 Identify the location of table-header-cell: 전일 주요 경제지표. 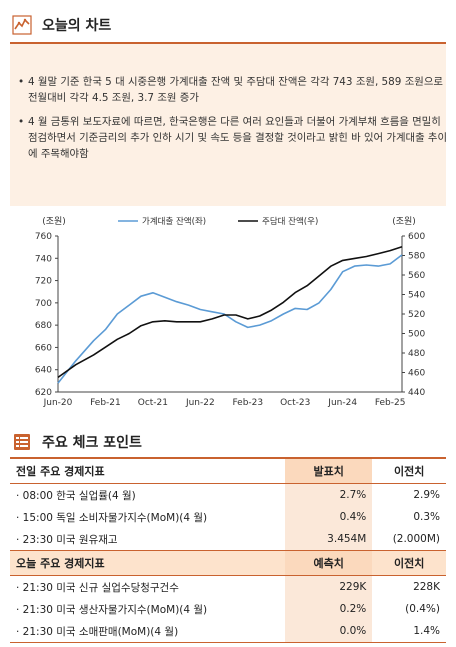
(148, 471).